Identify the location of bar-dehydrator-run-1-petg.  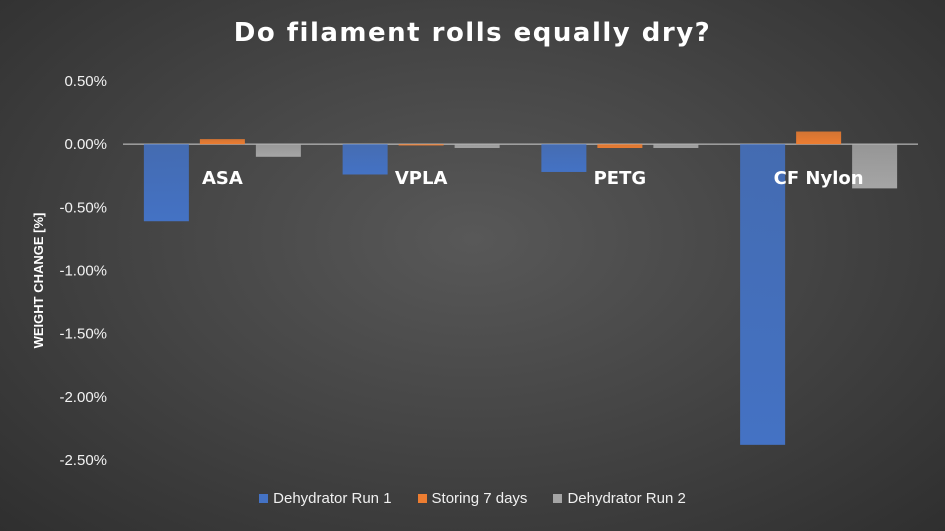
(564, 158).